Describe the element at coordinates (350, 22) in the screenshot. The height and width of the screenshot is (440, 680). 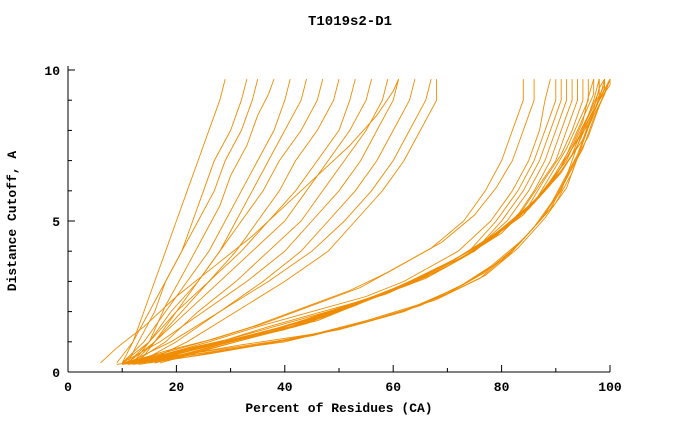
I see `chart-title: T1019s2-D1` at that location.